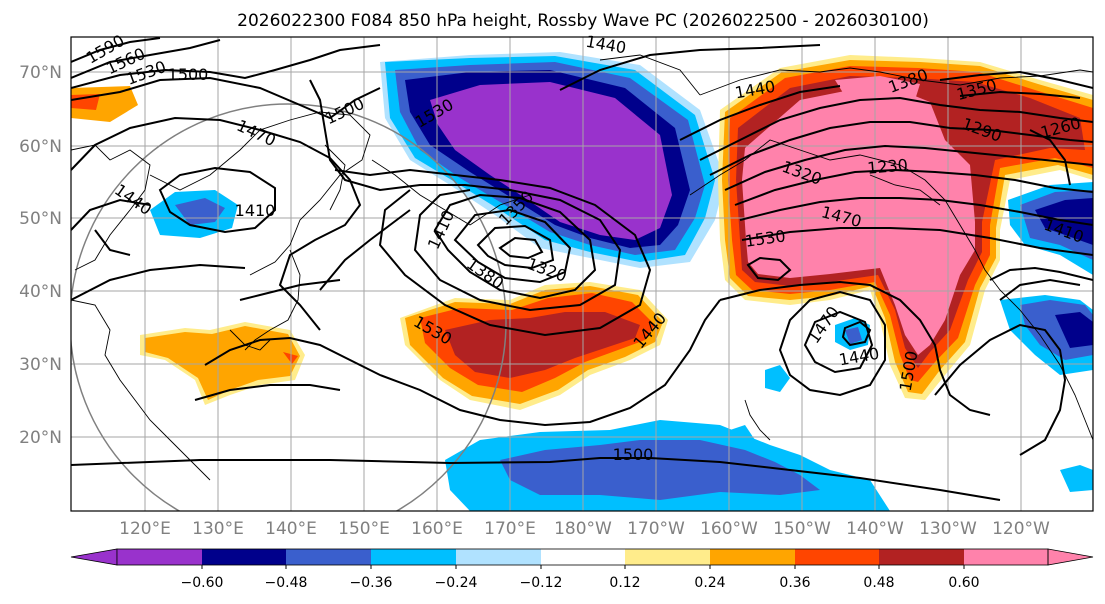  I want to click on colorbar-tick-label: −0.12, so click(541, 583).